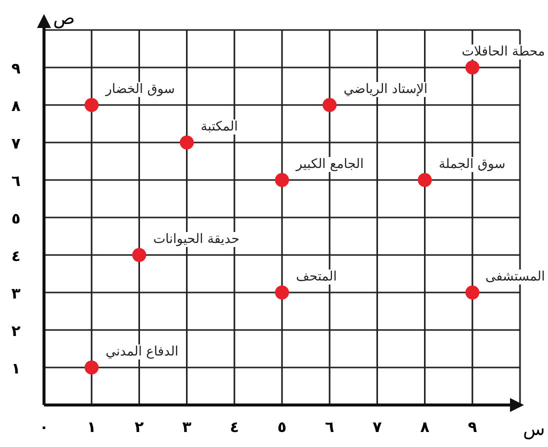  What do you see at coordinates (386, 89) in the screenshot?
I see `annotation: الإستاد الرياضي` at bounding box center [386, 89].